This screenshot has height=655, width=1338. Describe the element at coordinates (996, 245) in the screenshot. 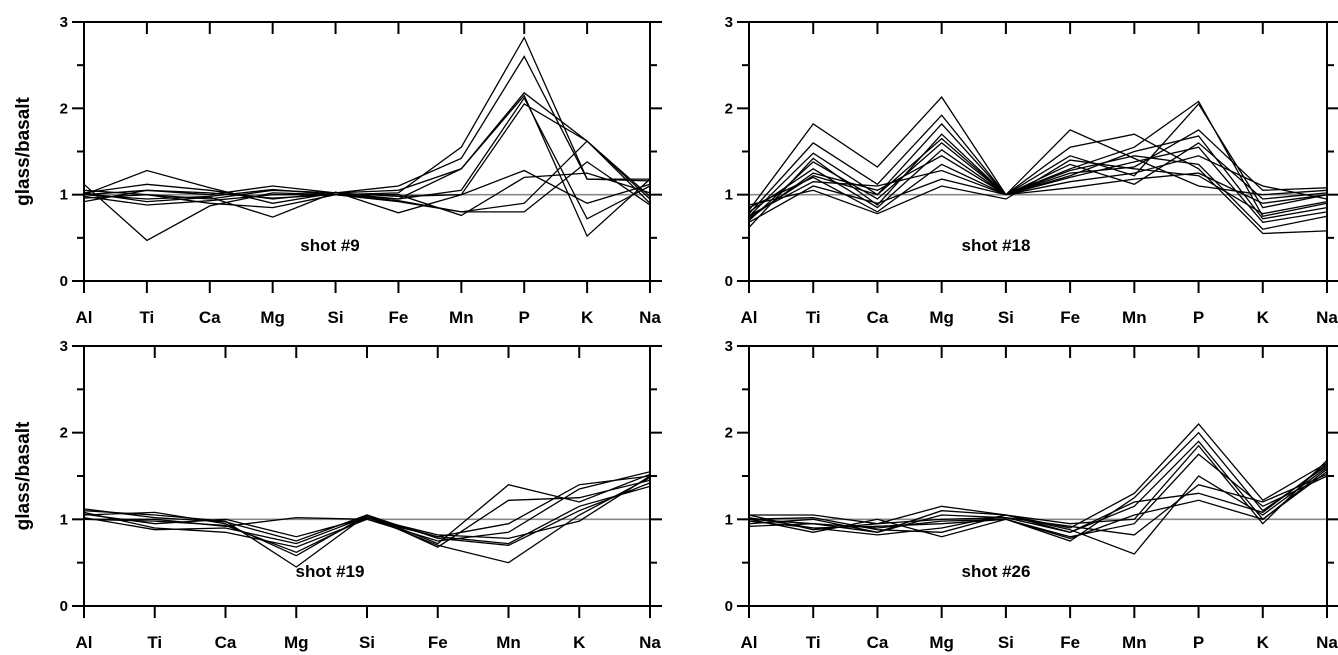

I see `panel-title: shot #18` at that location.